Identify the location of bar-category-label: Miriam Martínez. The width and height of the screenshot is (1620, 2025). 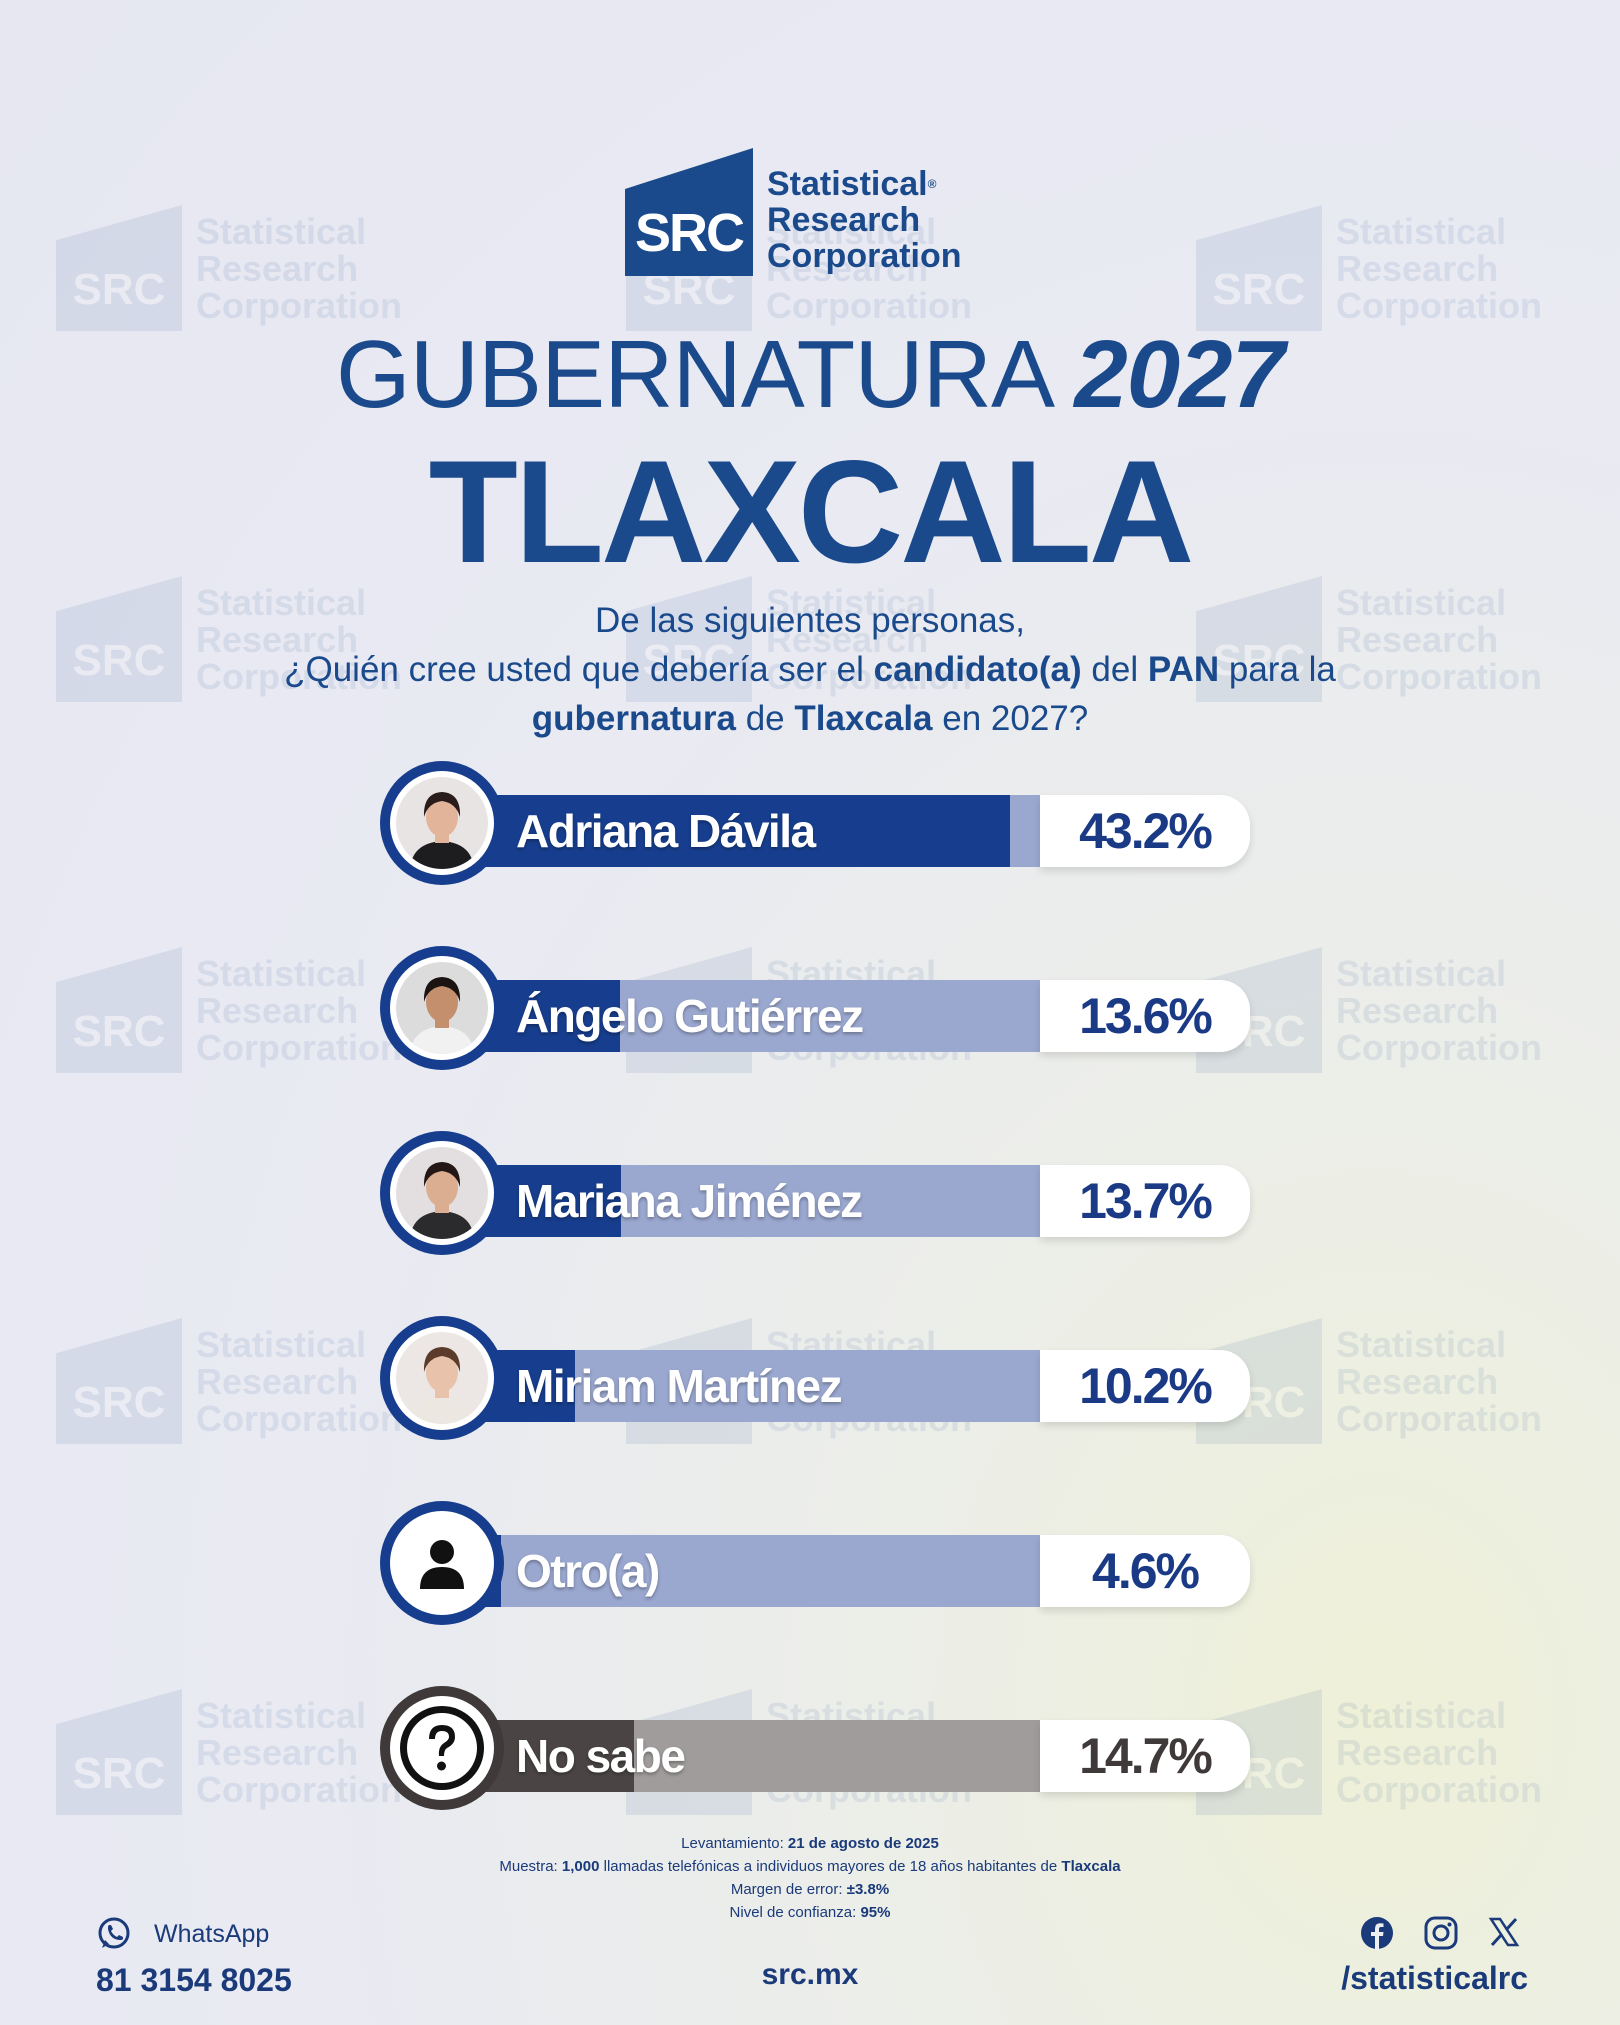
(679, 1386).